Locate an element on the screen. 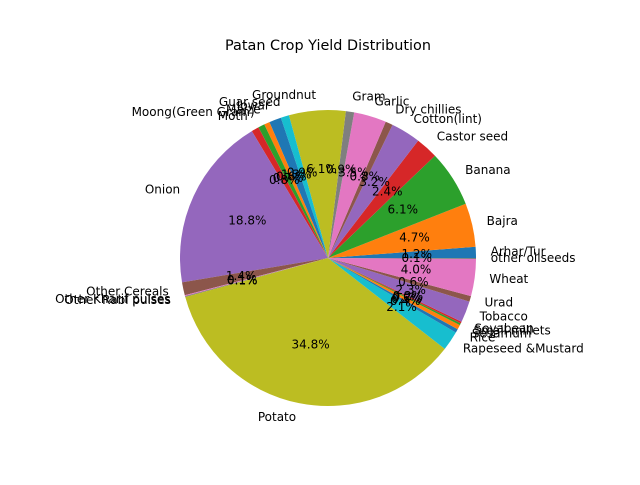 The image size is (640, 485). pie-slice-other-oilseeds is located at coordinates (402, 258).